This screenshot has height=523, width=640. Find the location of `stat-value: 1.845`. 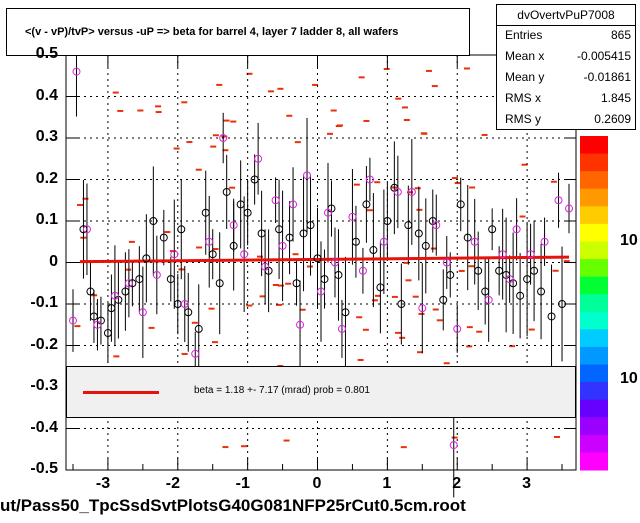

stat-value: 1.845 is located at coordinates (615, 98).